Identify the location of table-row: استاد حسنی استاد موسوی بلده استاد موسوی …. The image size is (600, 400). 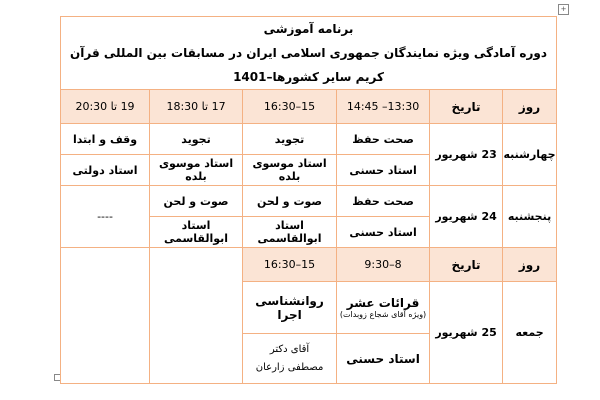
(308, 170).